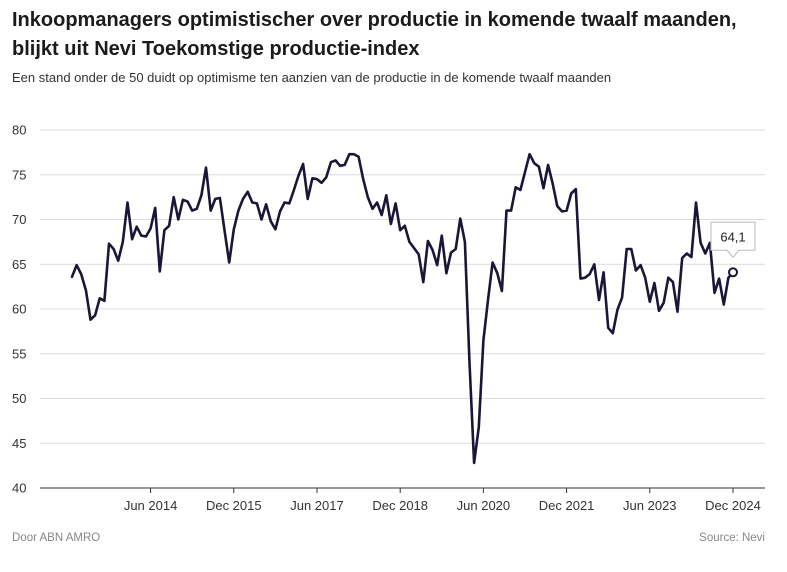 This screenshot has width=787, height=572. I want to click on annotation-marker, so click(733, 272).